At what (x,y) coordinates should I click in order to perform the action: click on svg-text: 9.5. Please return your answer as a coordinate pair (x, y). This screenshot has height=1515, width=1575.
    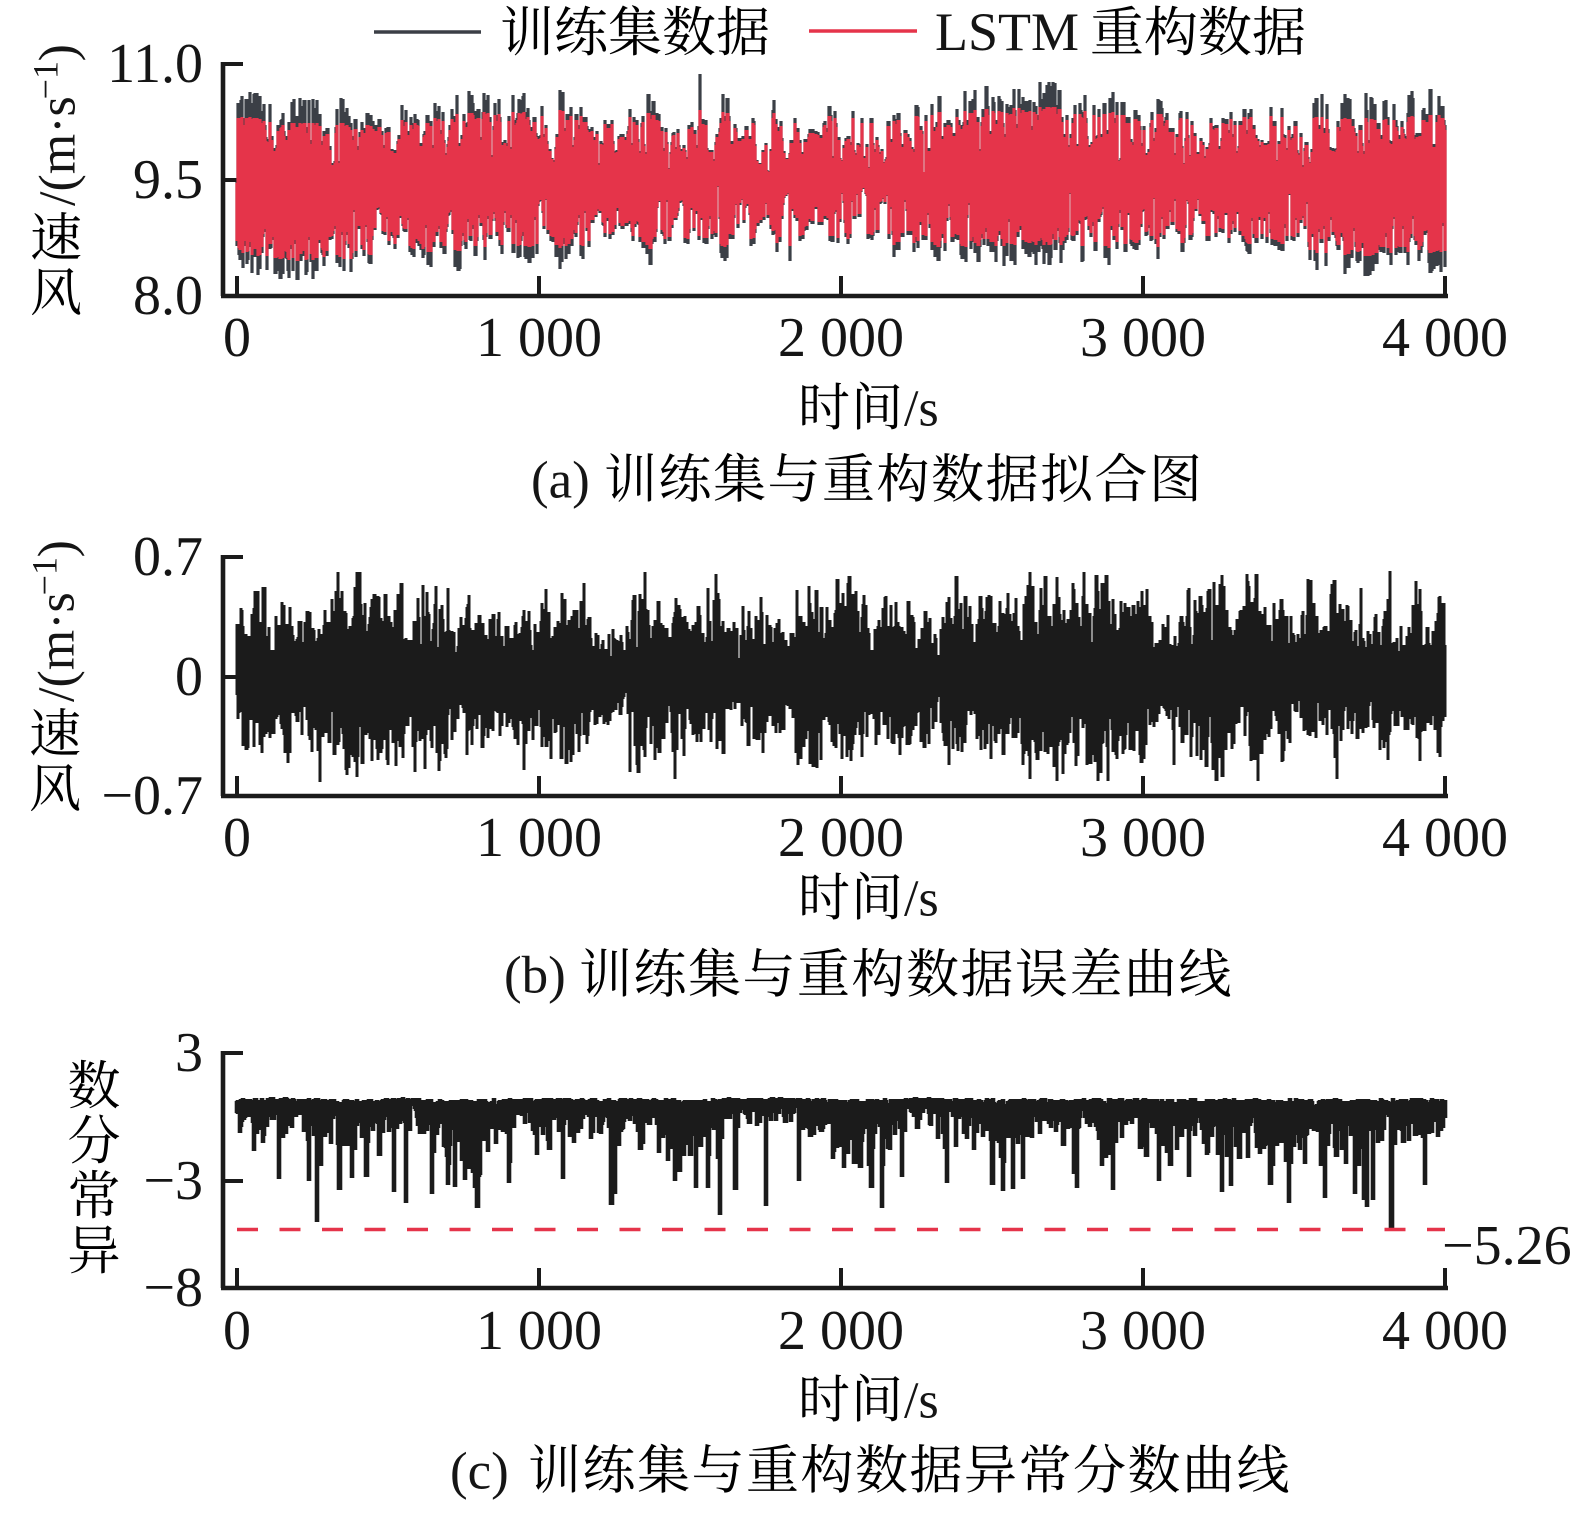
    Looking at the image, I should click on (168, 180).